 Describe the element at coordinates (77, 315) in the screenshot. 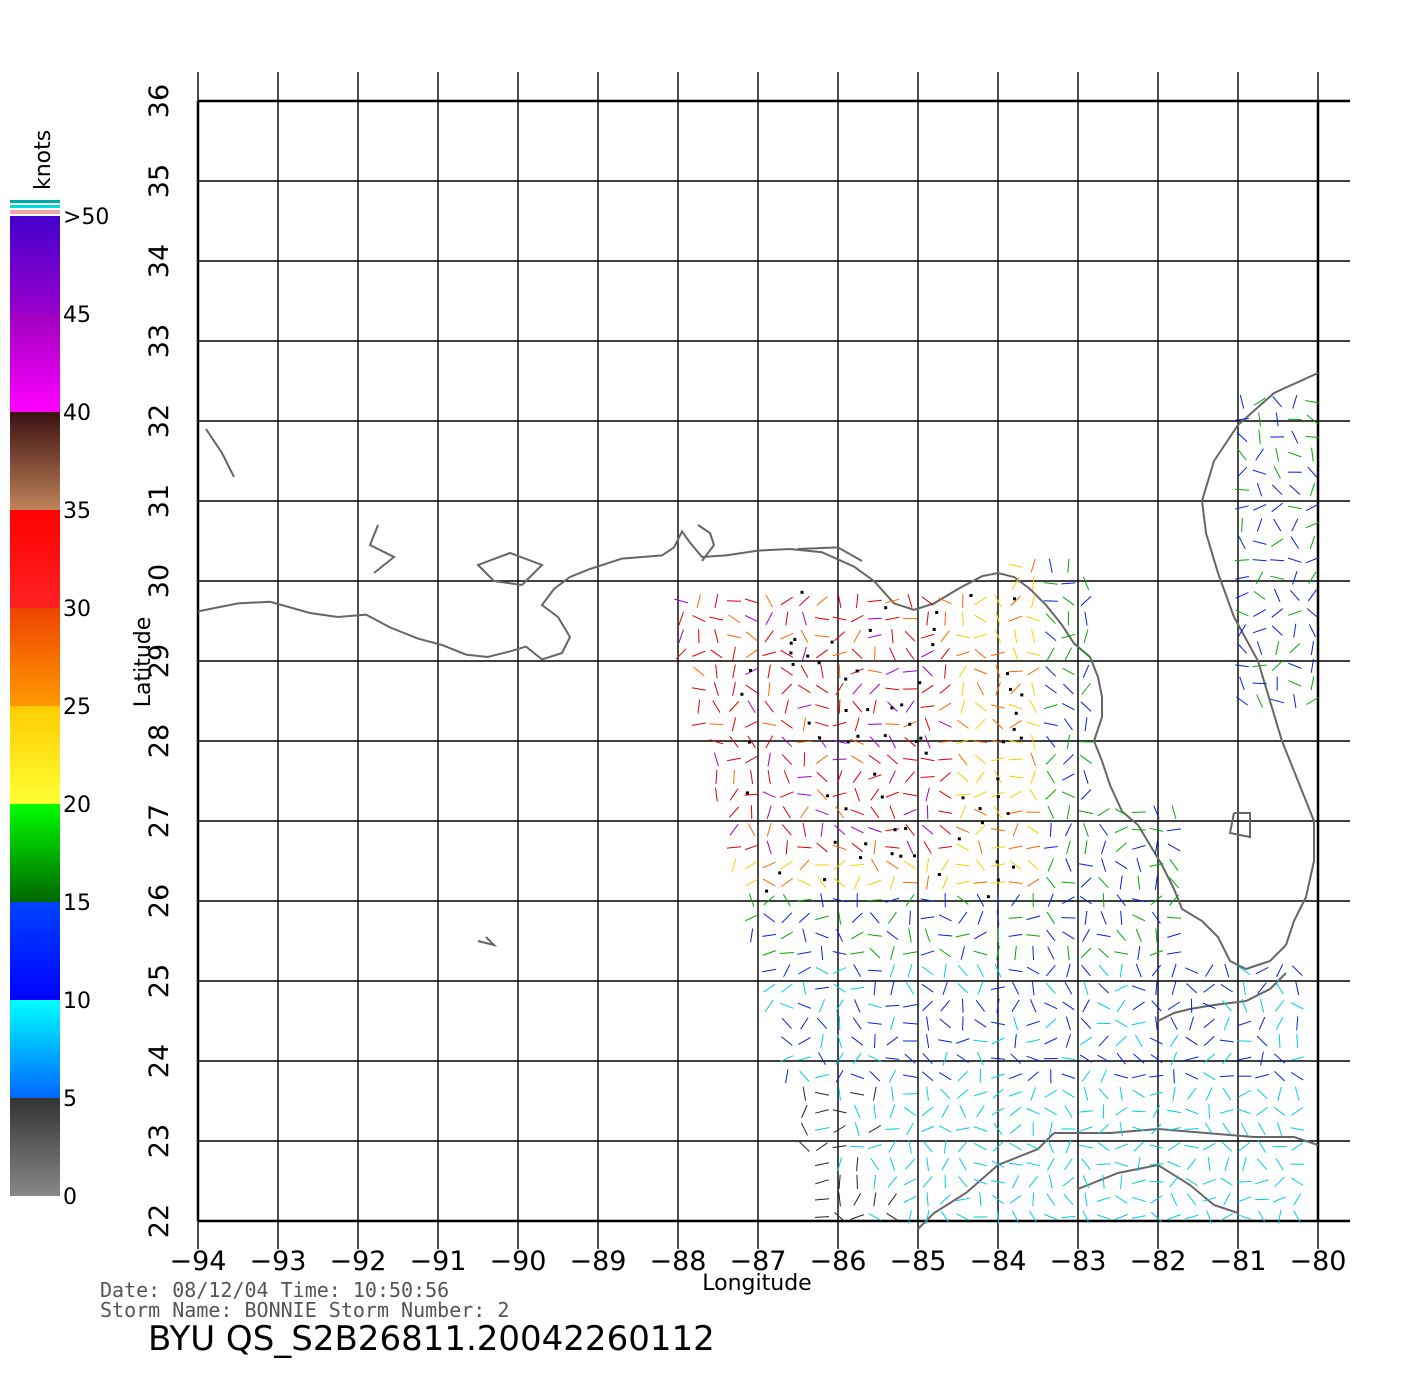

I see `colorbar-tick-label: 45` at that location.